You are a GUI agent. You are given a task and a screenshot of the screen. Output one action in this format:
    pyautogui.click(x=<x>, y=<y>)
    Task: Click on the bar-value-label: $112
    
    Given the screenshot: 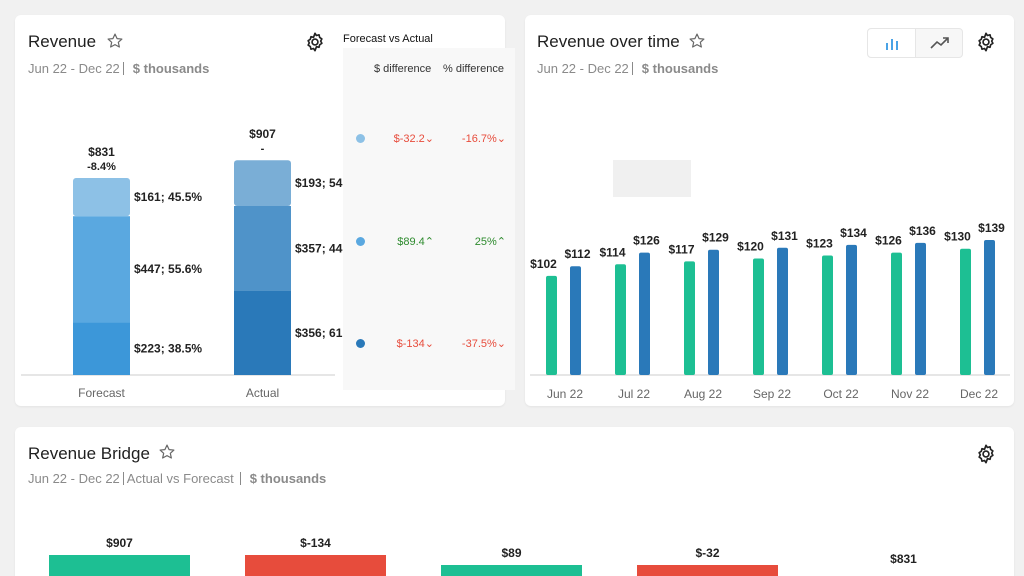 What is the action you would take?
    pyautogui.click(x=577, y=254)
    